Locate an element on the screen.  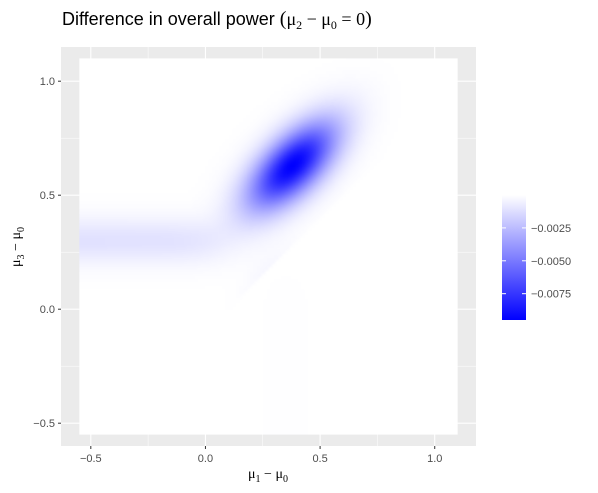
x-tick-label: −0.5 is located at coordinates (91, 459).